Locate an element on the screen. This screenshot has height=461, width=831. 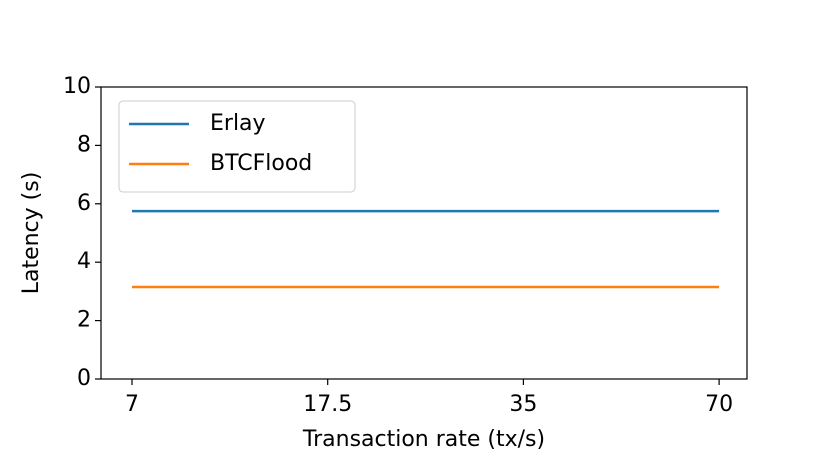
x-tick-label: 7 is located at coordinates (132, 404).